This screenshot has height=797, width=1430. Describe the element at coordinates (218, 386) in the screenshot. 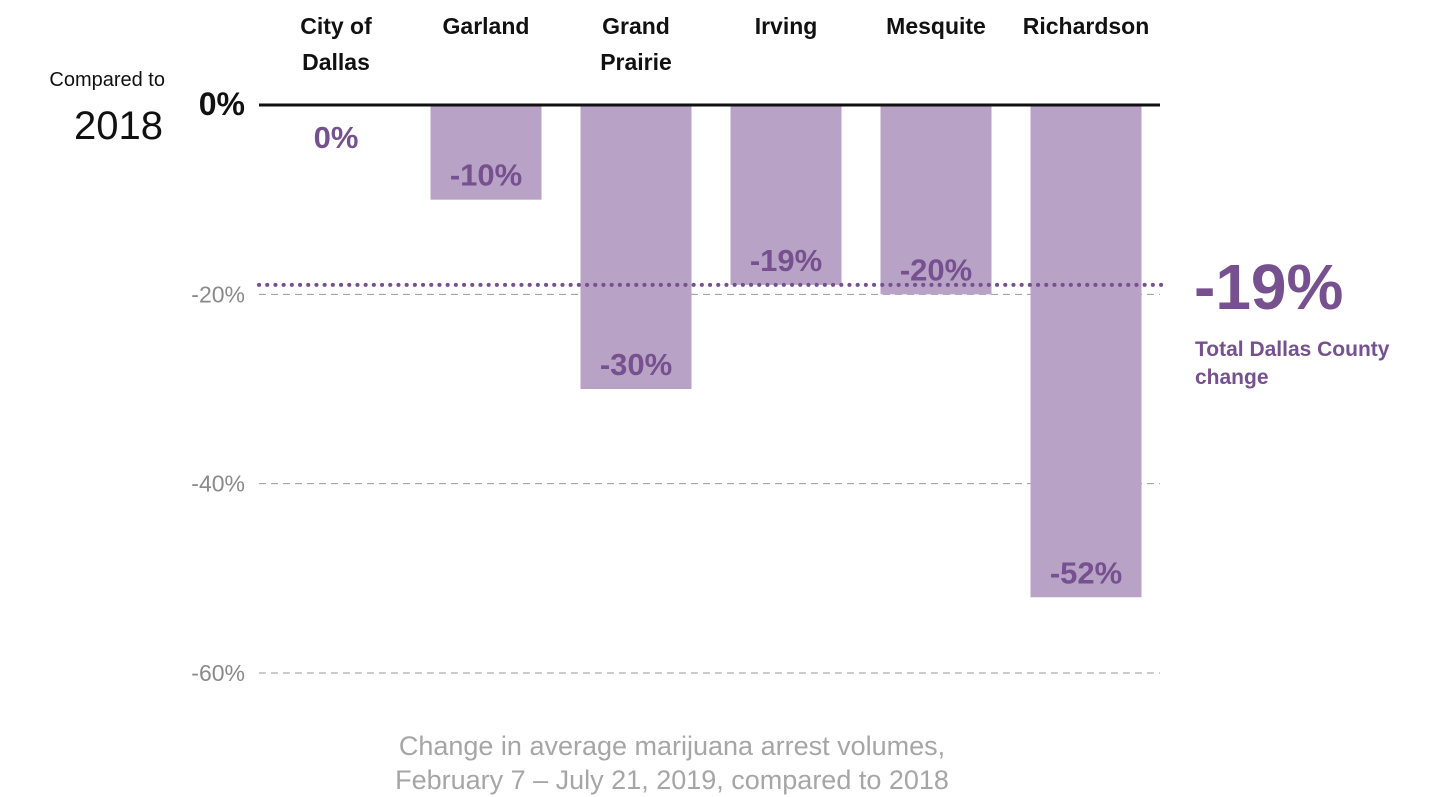

I see `y-axis-ticks: 0% -20% -40% -60%` at that location.